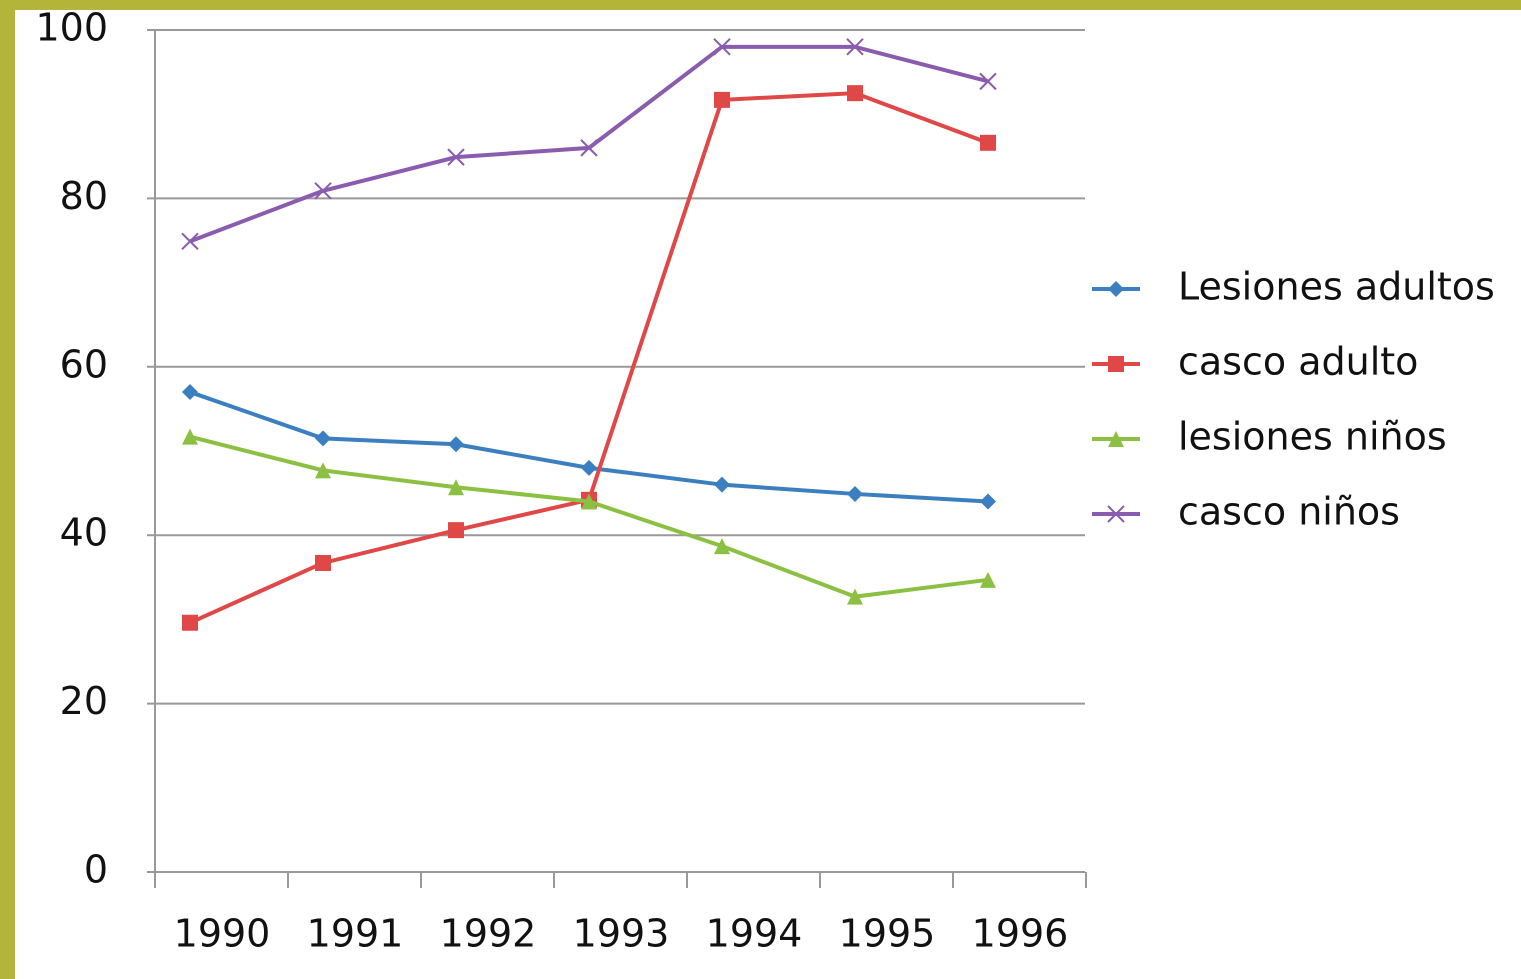  Describe the element at coordinates (1020, 934) in the screenshot. I see `x-tick-label: 1996` at that location.